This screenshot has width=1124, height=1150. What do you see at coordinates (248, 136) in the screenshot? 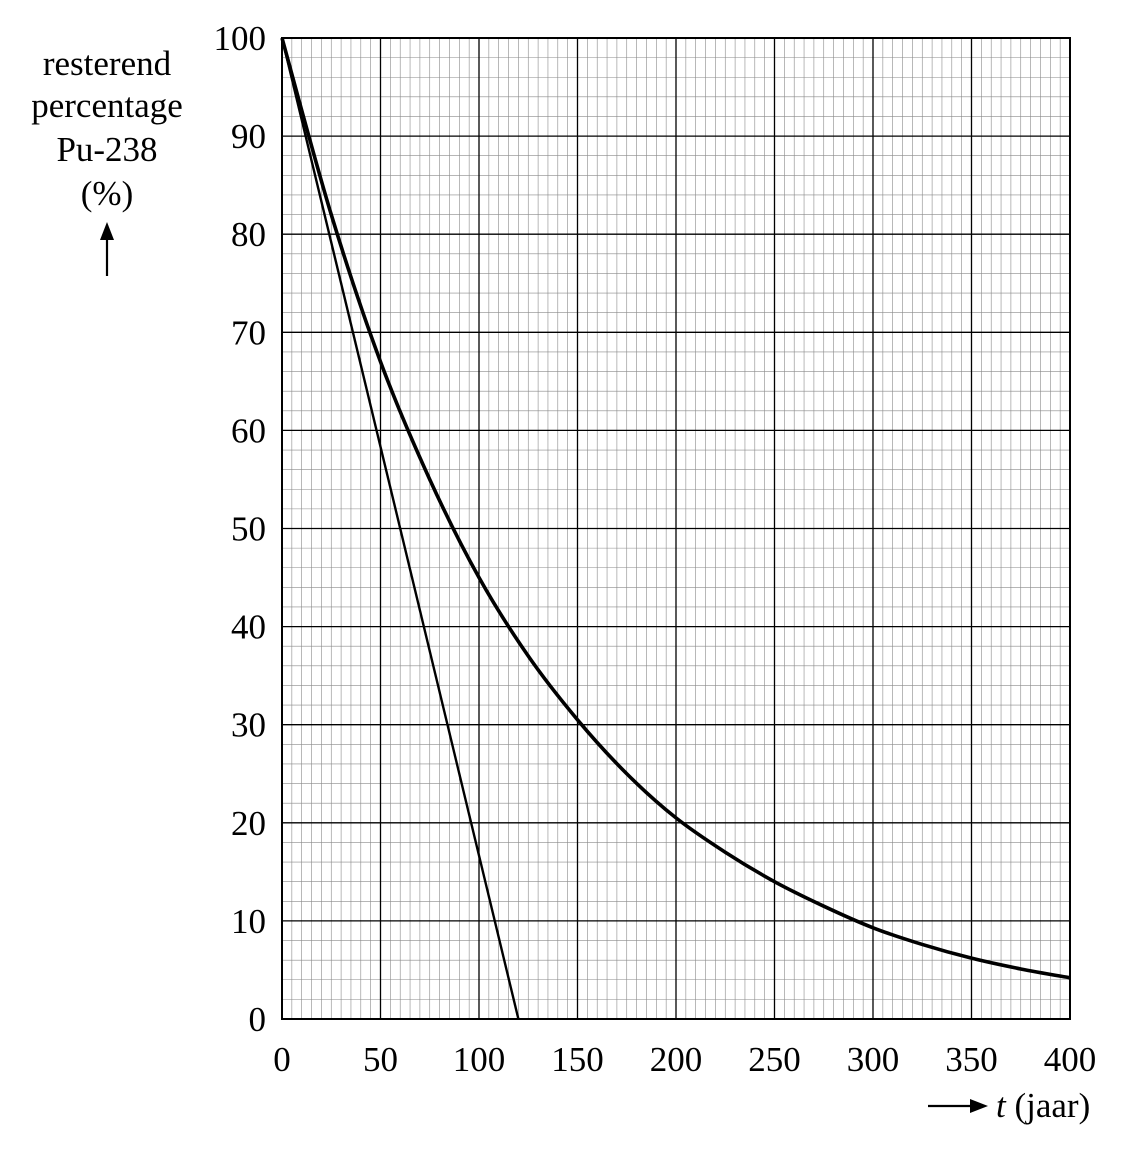
I see `y-tick-label: 90` at bounding box center [248, 136].